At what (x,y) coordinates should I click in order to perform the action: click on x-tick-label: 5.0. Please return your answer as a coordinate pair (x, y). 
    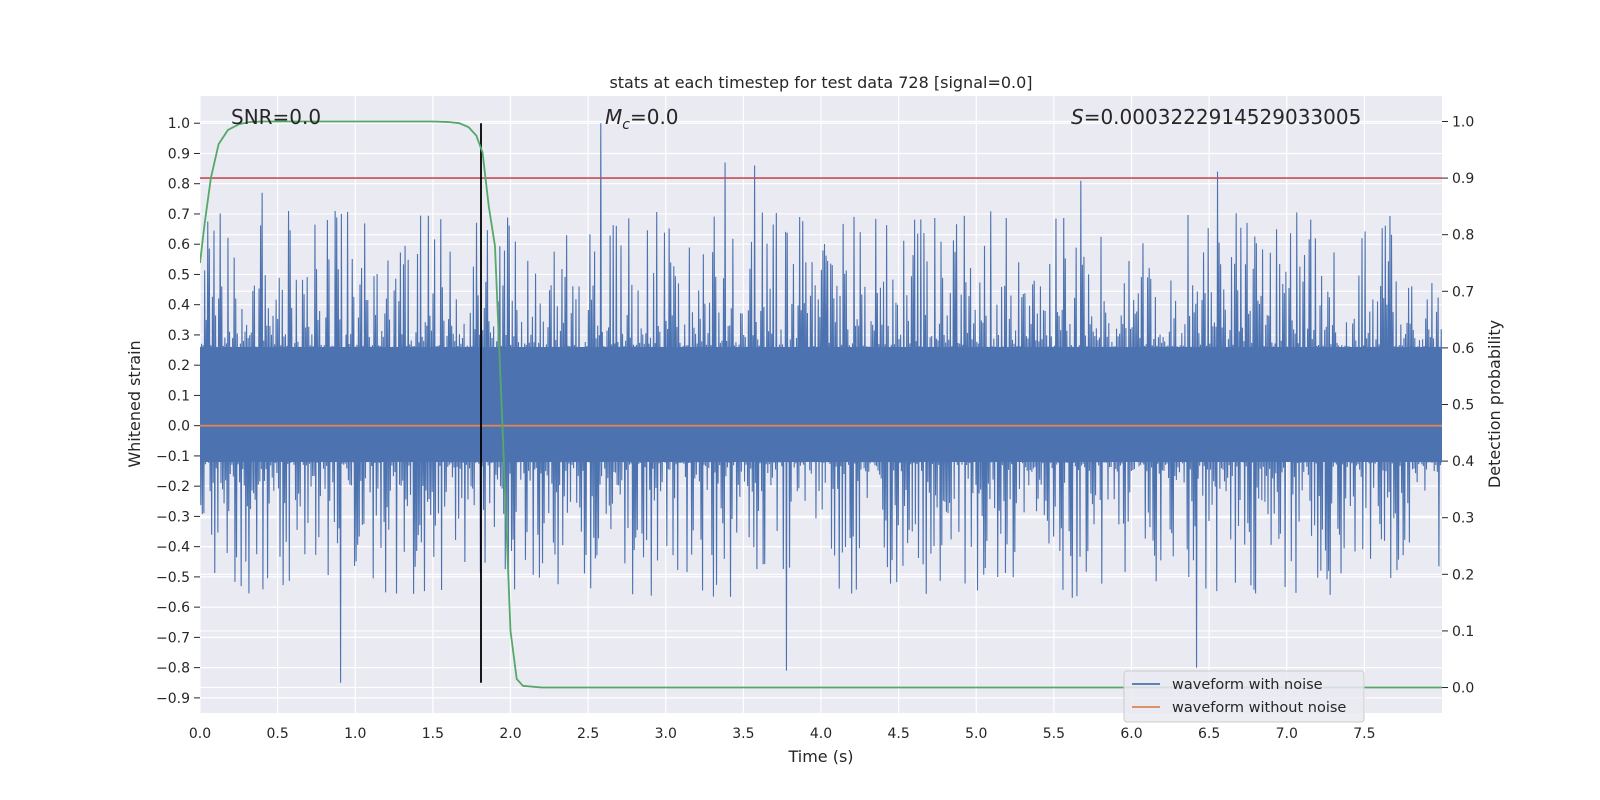
    Looking at the image, I should click on (976, 734).